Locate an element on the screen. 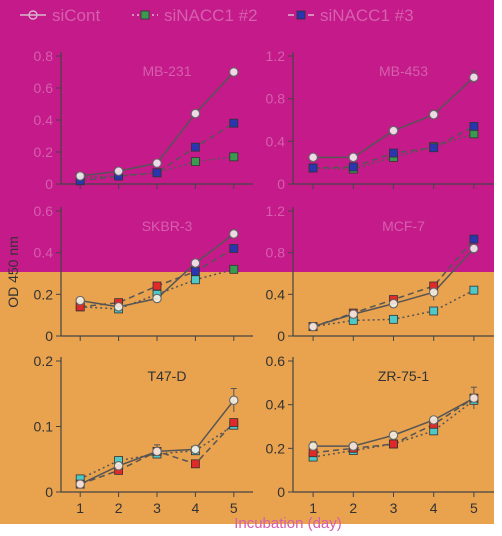  panel-title: SKBR-3 is located at coordinates (167, 226).